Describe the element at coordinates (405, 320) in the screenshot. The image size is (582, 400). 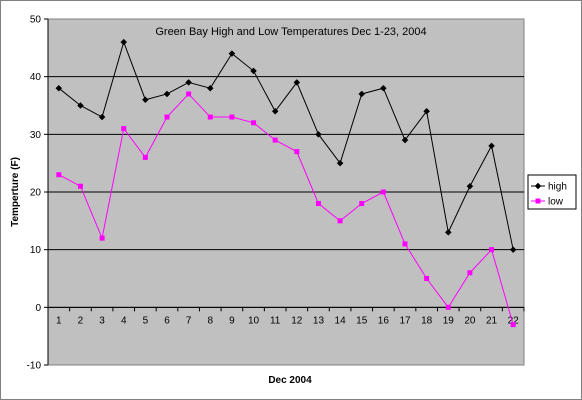
I see `x-tick-label: 17` at that location.